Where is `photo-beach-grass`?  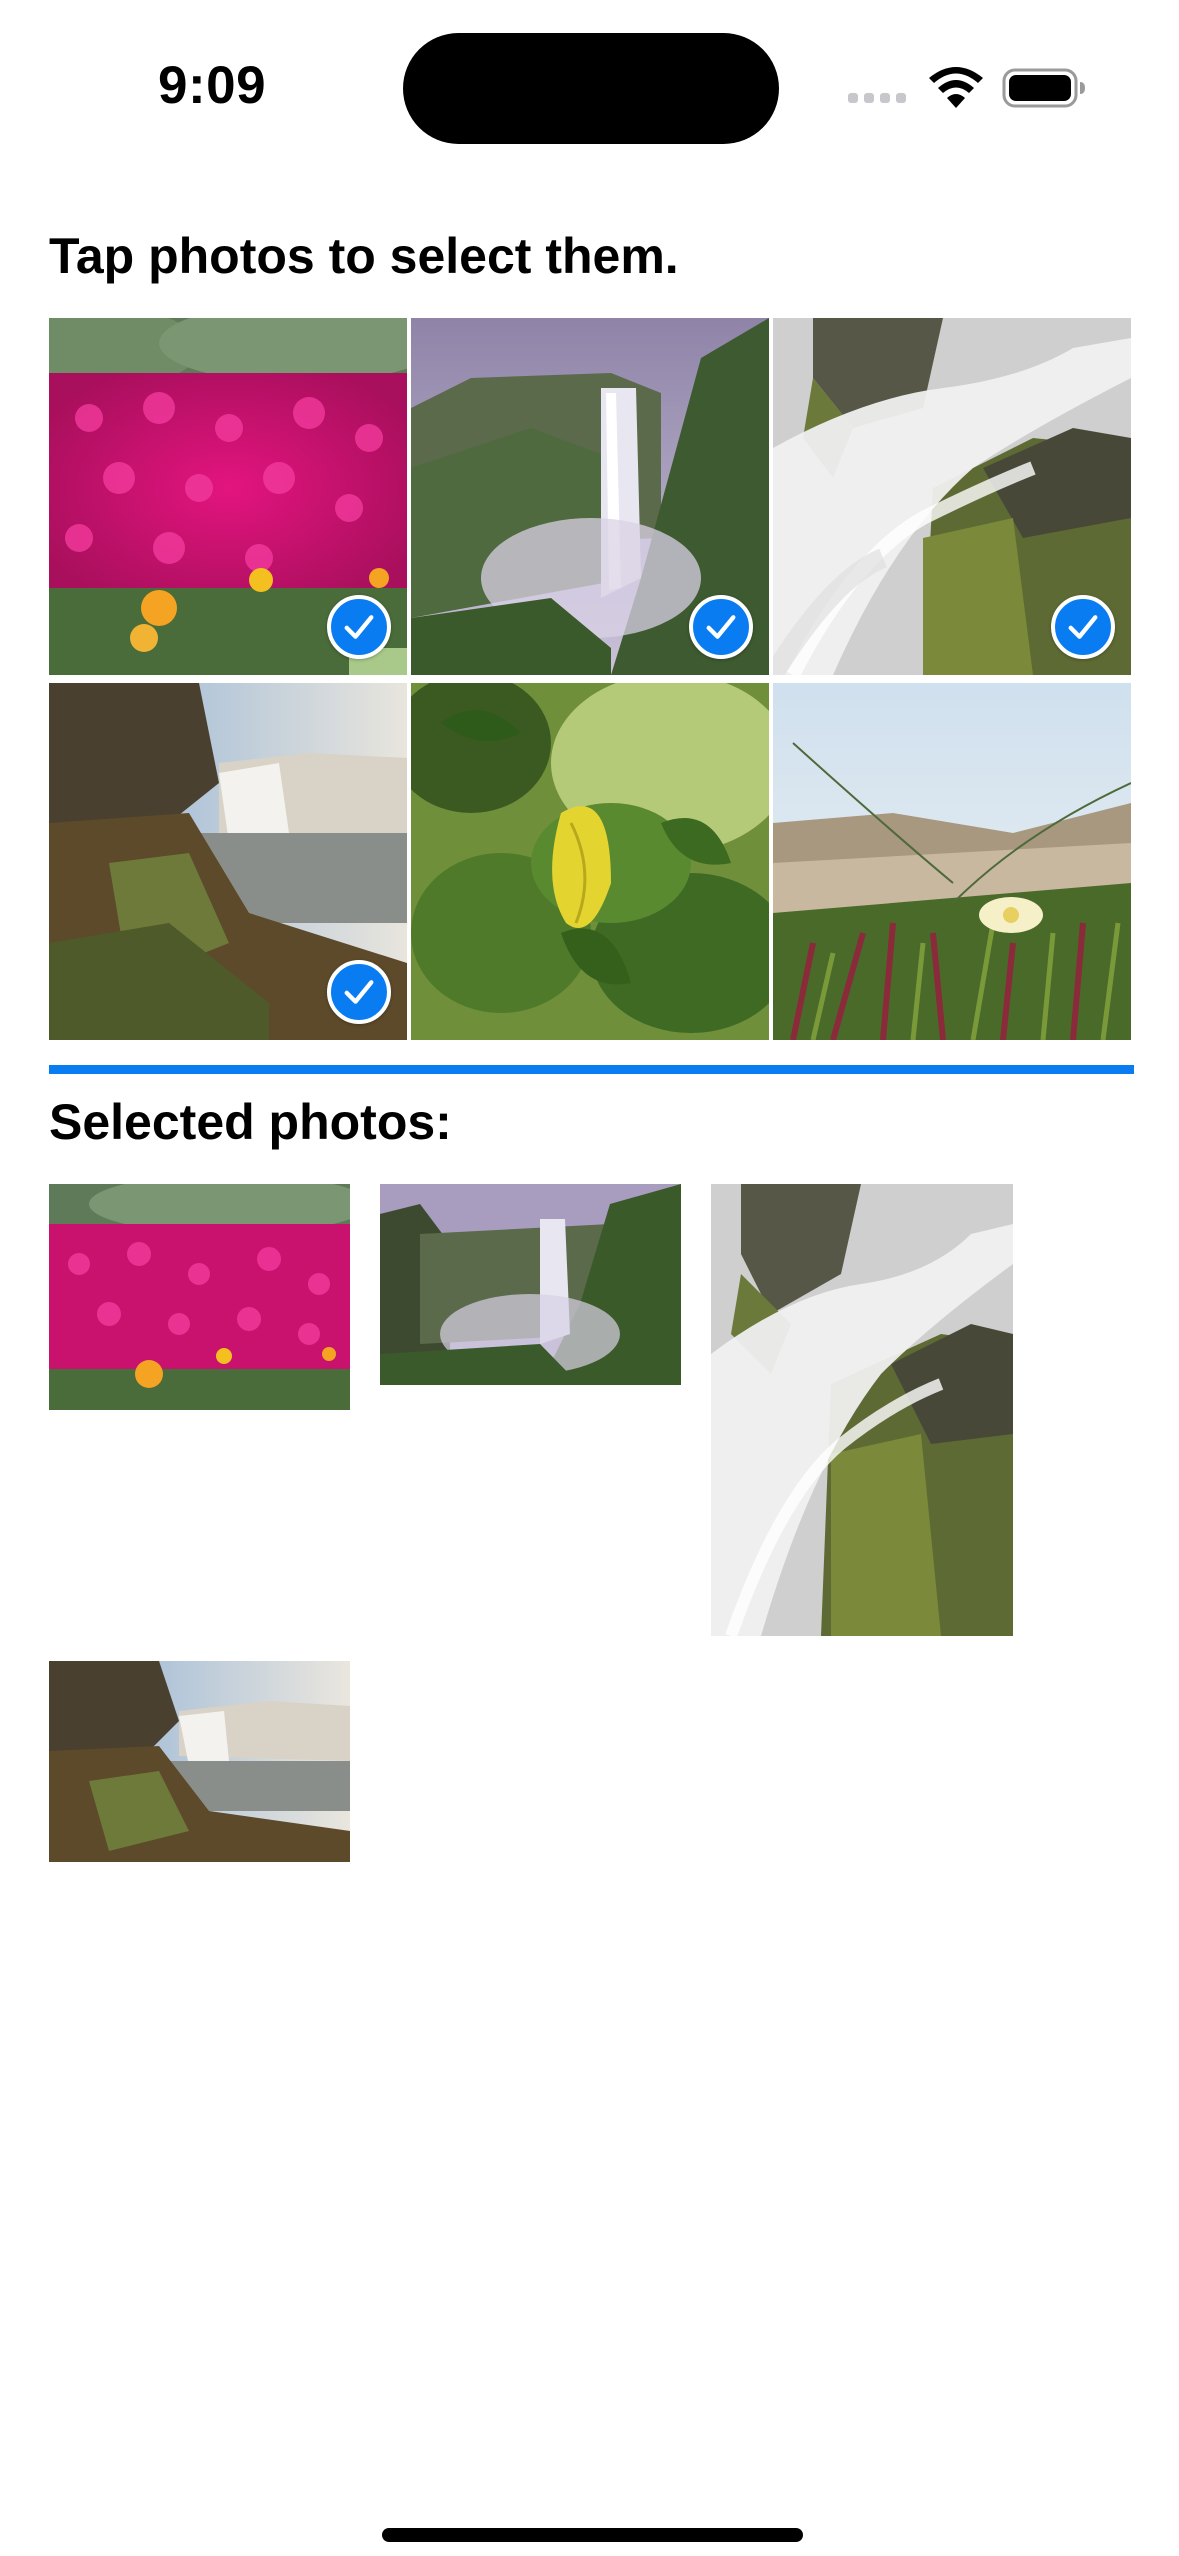 photo-beach-grass is located at coordinates (952, 861).